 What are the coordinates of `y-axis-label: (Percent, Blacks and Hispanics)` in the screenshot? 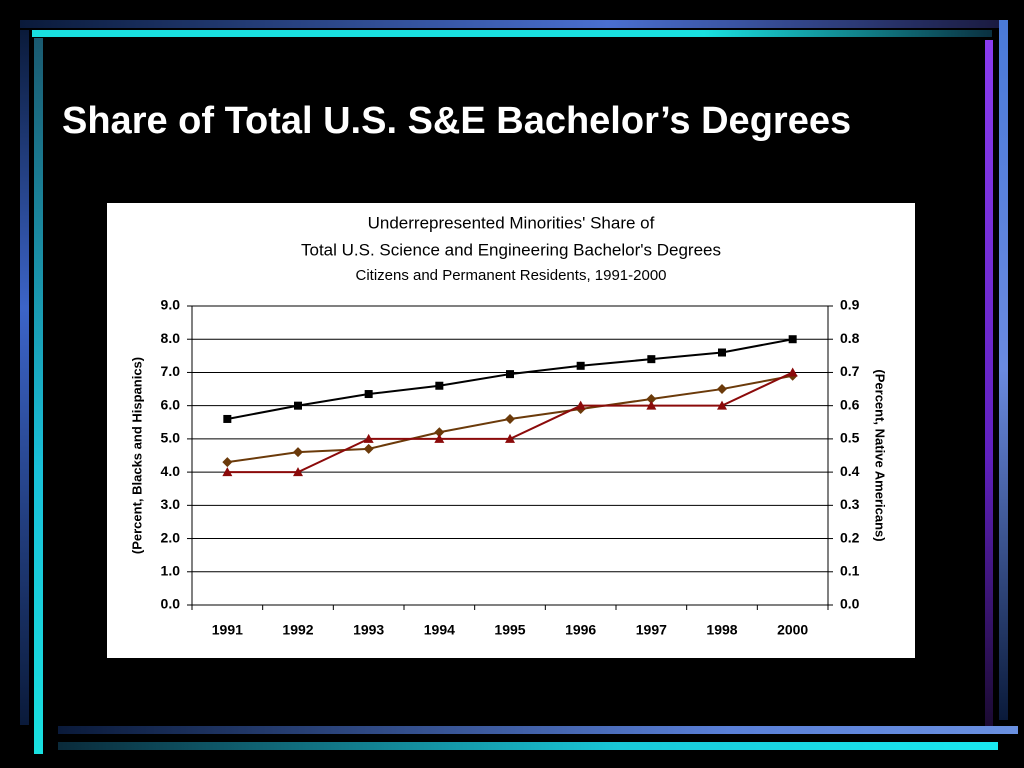 It's located at (136, 455).